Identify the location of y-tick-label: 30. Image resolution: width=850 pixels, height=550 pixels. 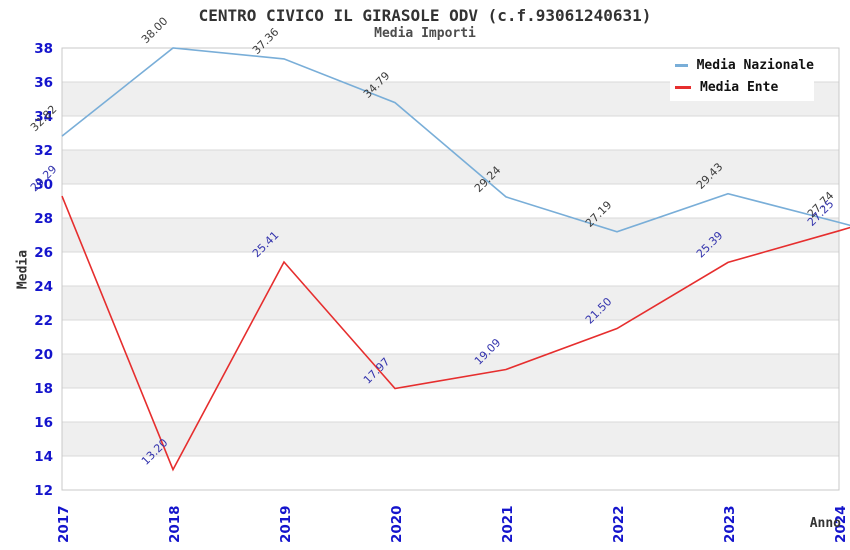
(43, 185).